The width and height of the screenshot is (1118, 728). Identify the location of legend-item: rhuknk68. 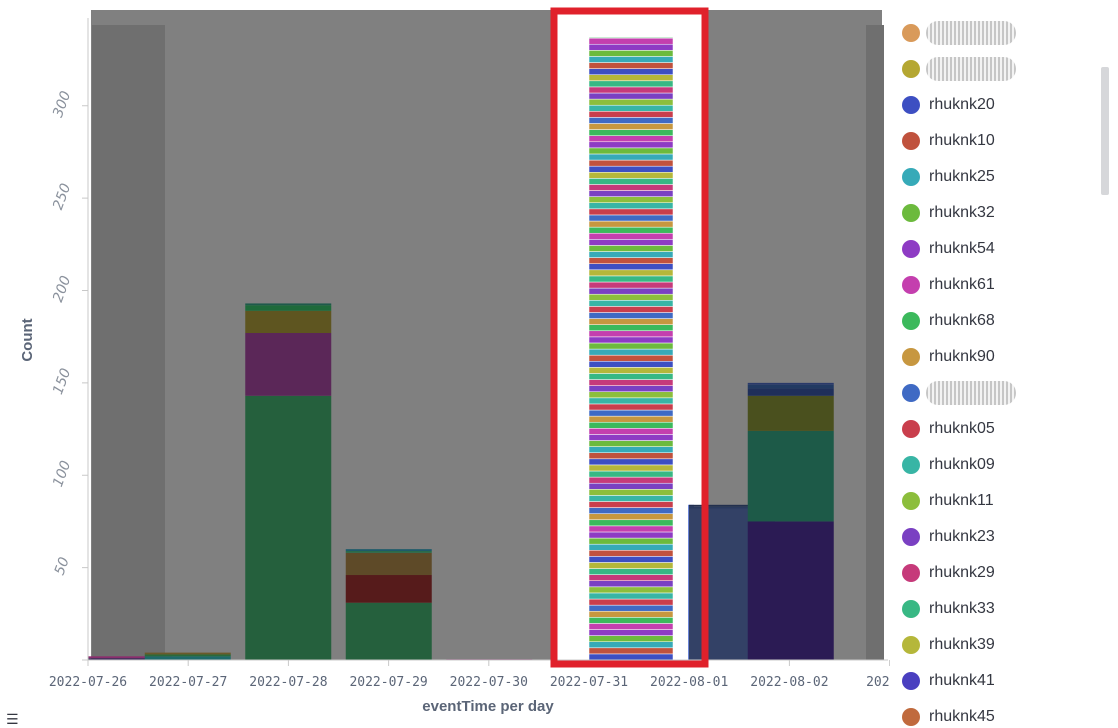
(946, 321).